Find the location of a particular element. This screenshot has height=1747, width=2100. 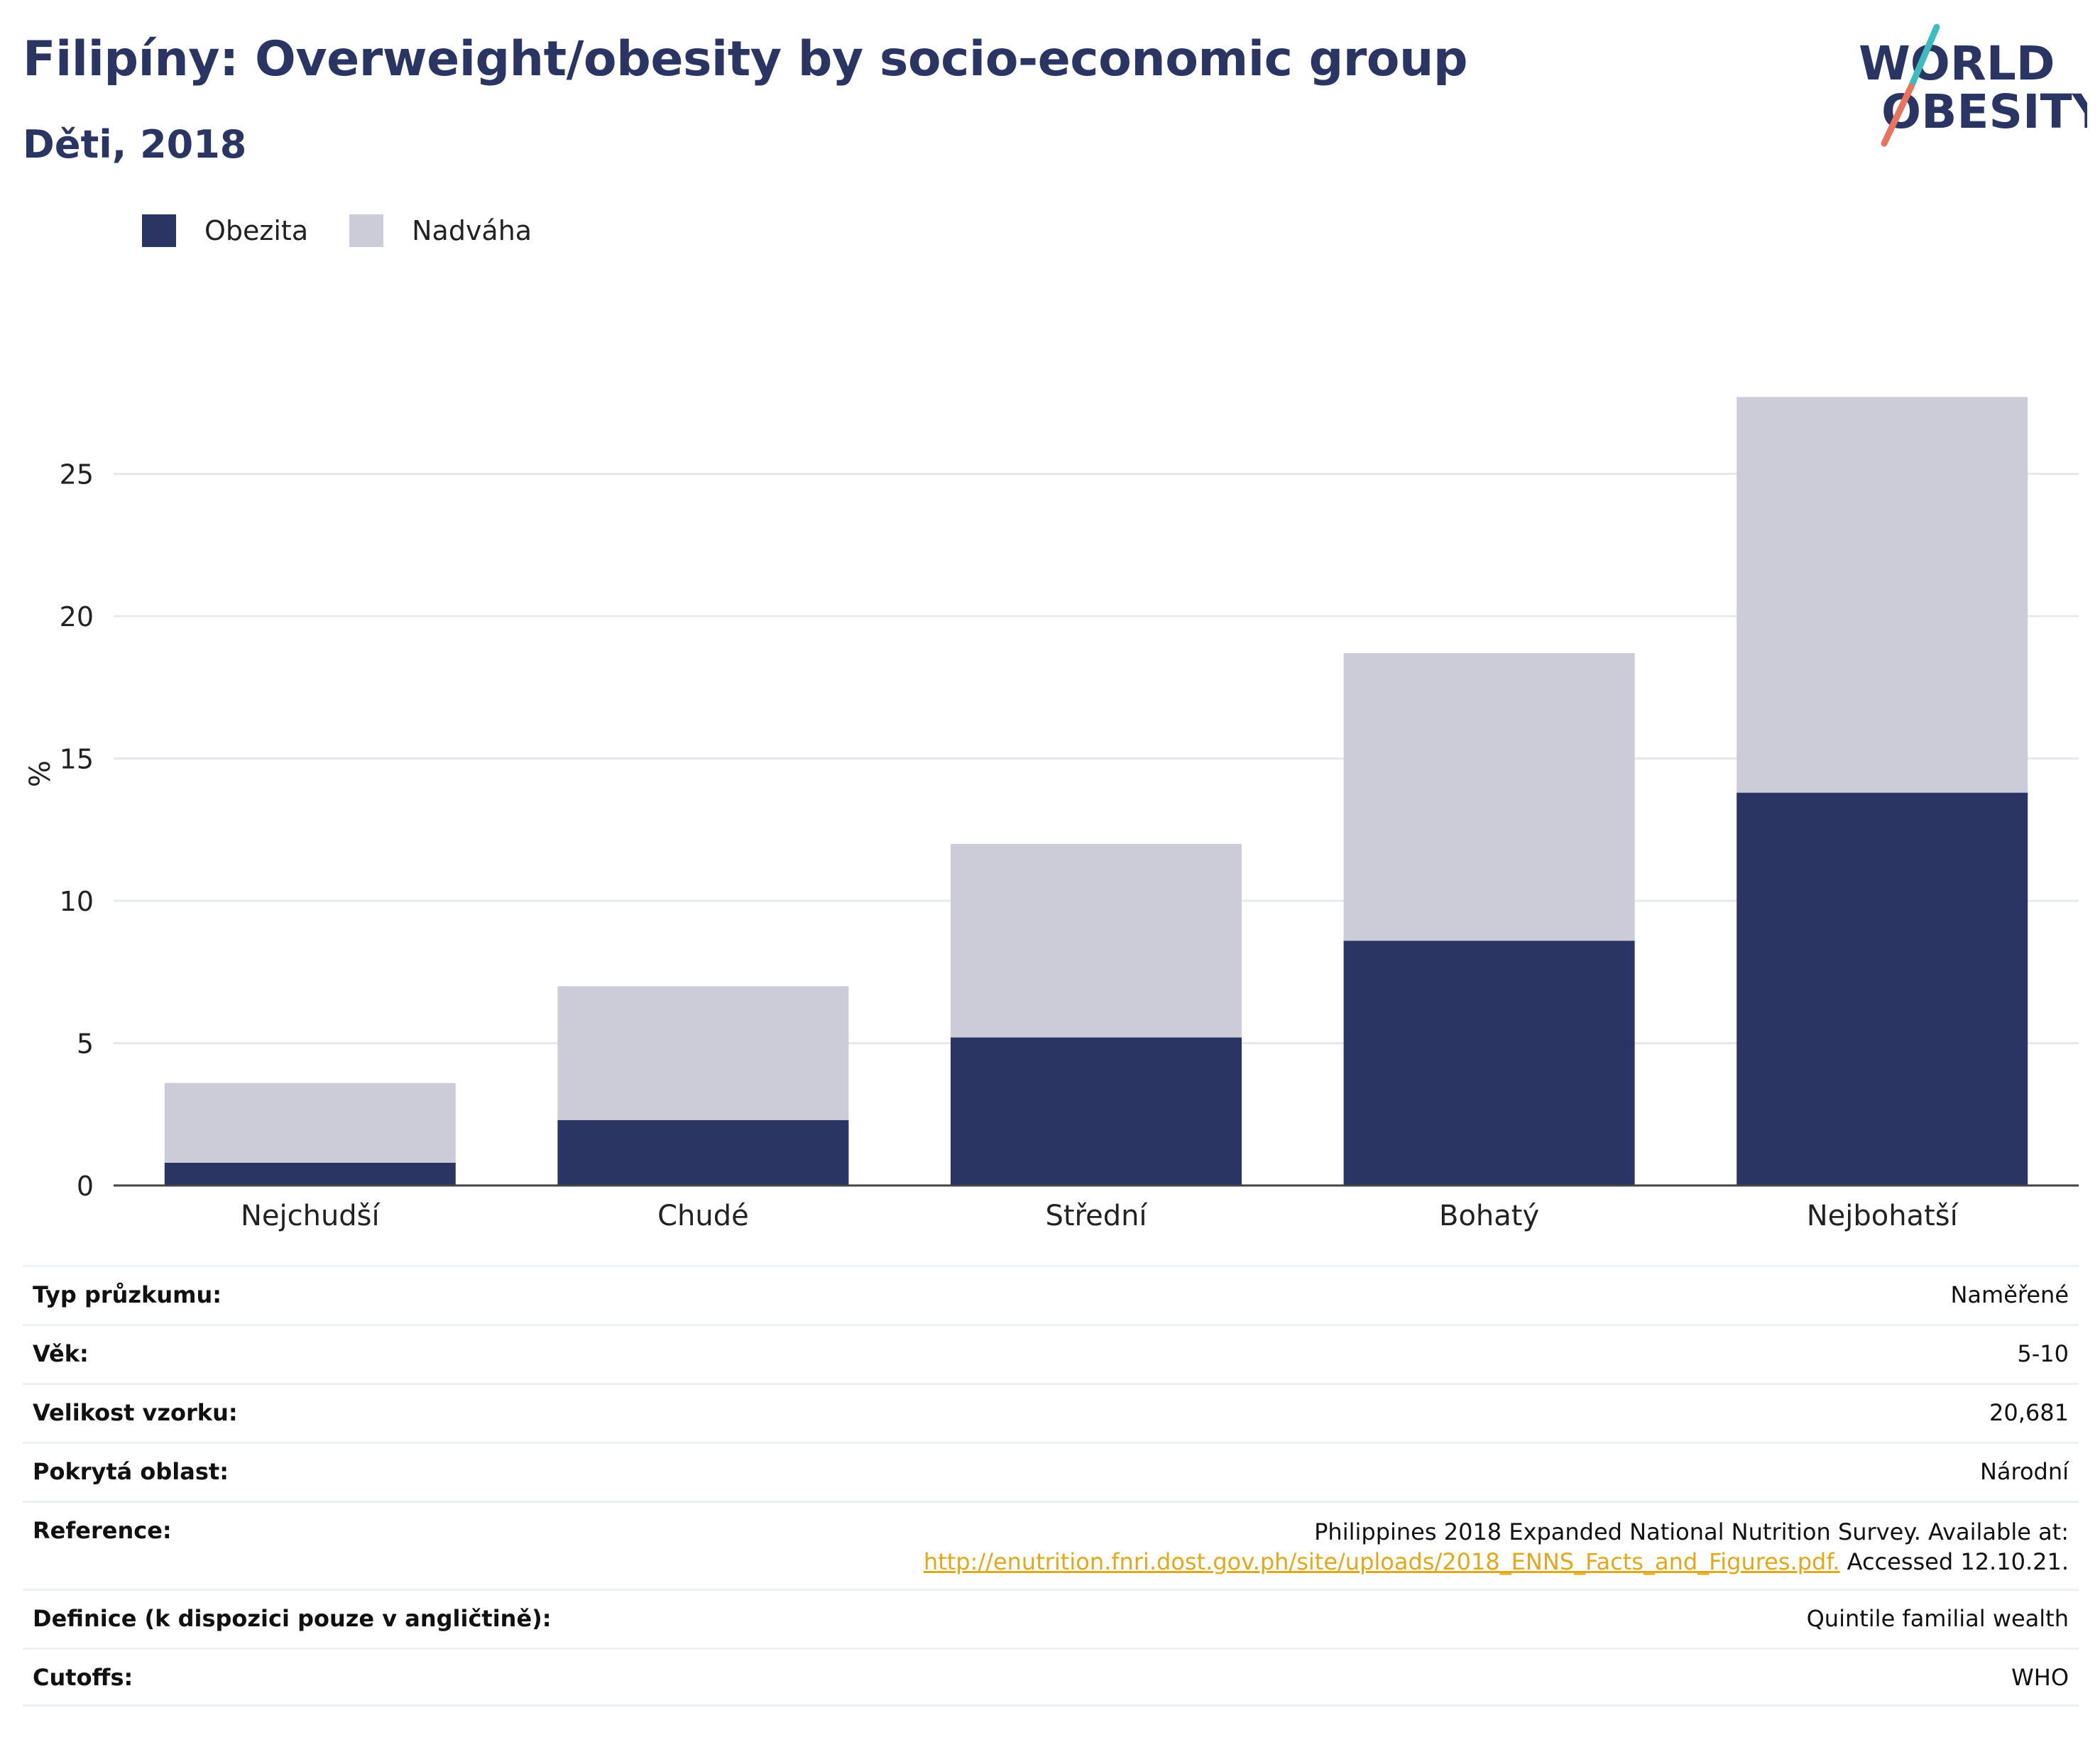

survey-type-label: Typ průzkumu: is located at coordinates (127, 1294).